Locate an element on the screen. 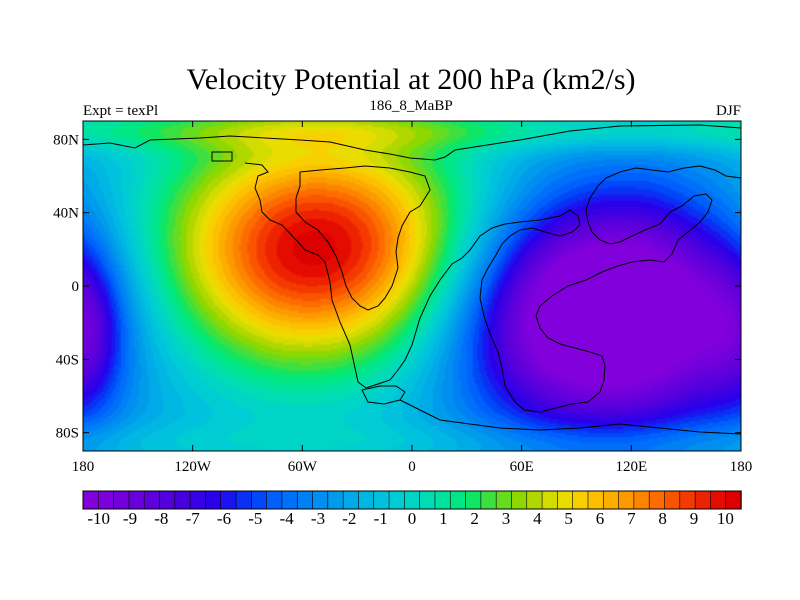 The width and height of the screenshot is (800, 600). colorbar-label: 7 is located at coordinates (631, 518).